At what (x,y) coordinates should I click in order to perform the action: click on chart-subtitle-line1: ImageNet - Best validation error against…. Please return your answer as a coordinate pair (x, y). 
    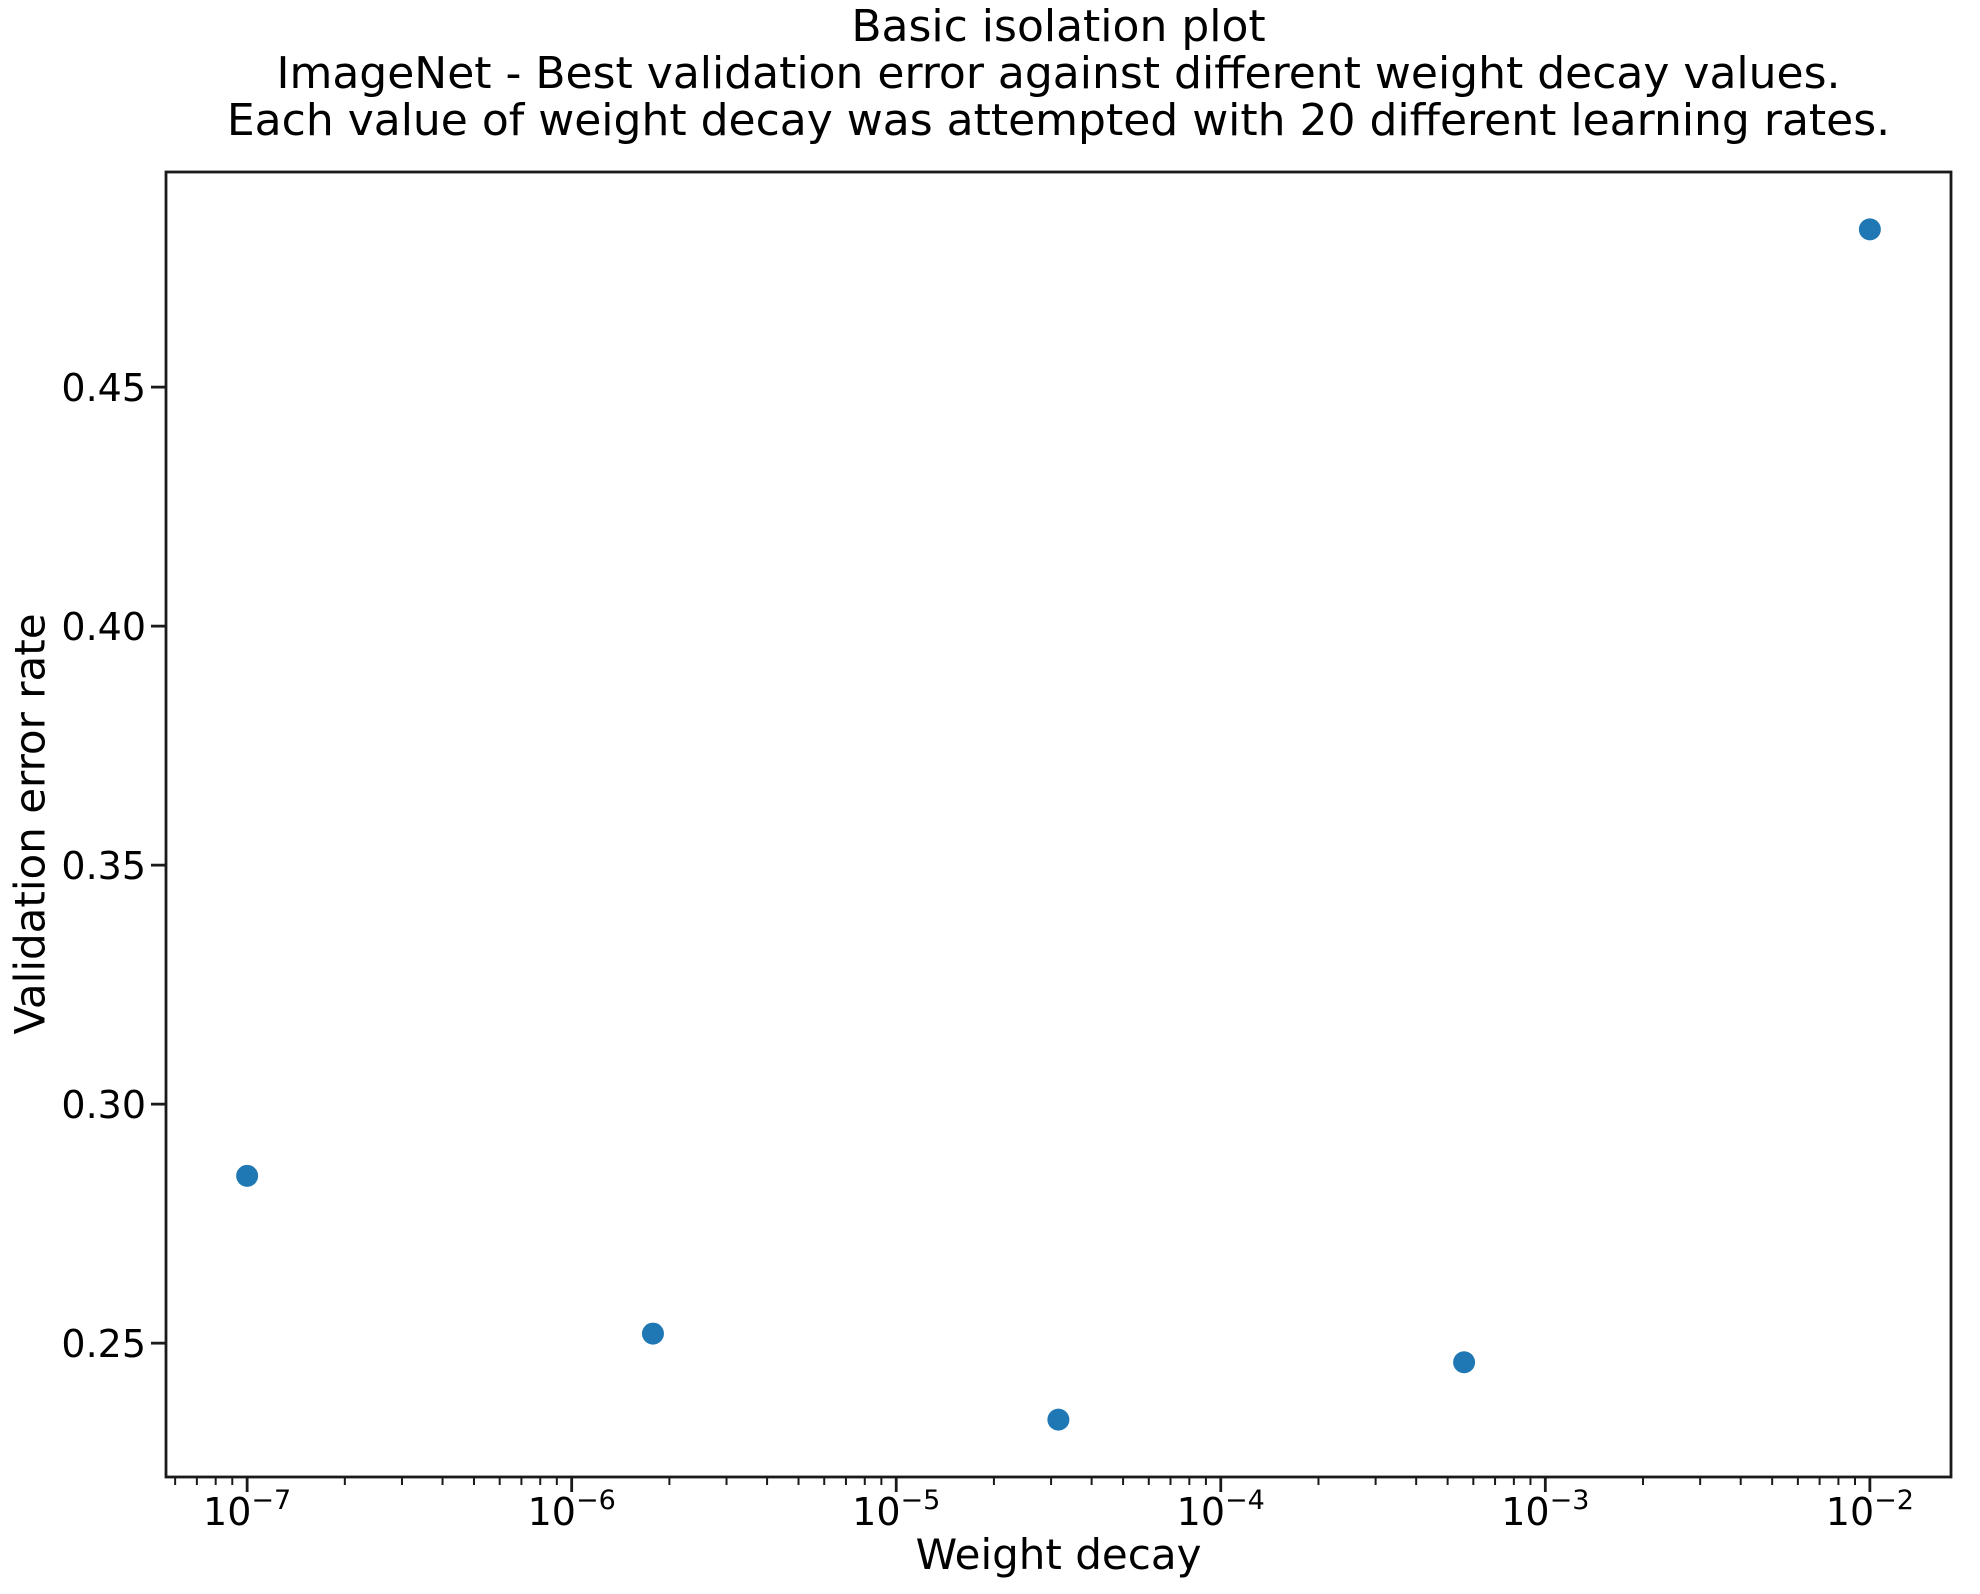
    Looking at the image, I should click on (1058, 73).